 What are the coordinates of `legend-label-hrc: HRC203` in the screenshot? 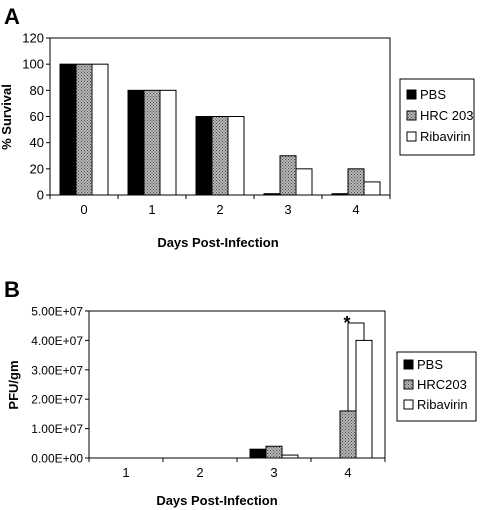 It's located at (442, 384).